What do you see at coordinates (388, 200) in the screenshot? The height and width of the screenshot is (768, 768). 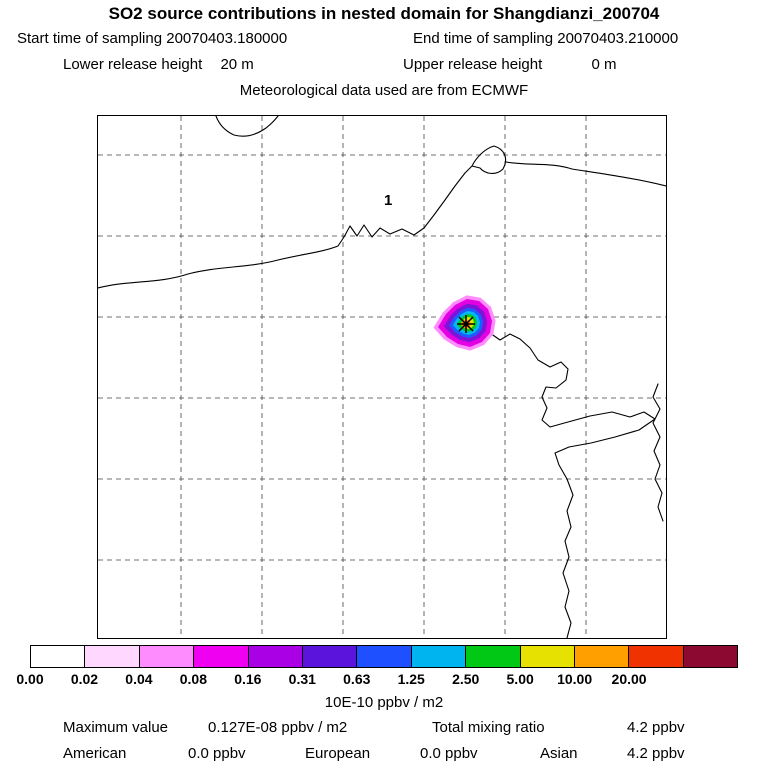 I see `map-region-label: 1` at bounding box center [388, 200].